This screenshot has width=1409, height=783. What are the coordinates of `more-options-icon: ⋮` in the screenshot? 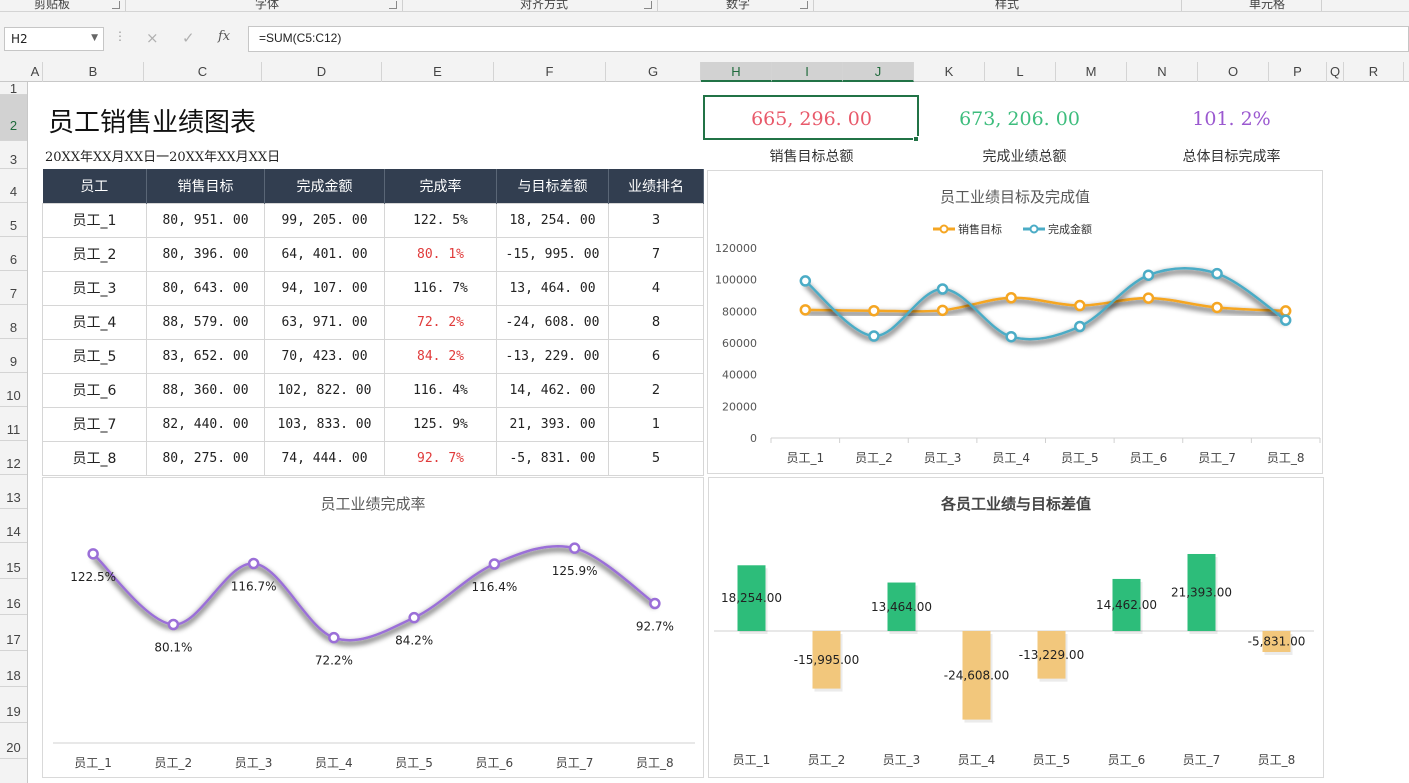 It's located at (120, 36).